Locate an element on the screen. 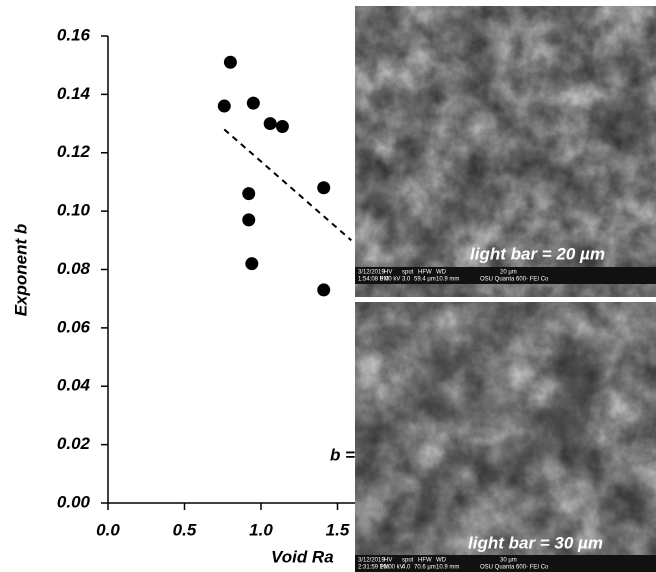 The width and height of the screenshot is (656, 572). x-tick-label: 0.5 is located at coordinates (185, 529).